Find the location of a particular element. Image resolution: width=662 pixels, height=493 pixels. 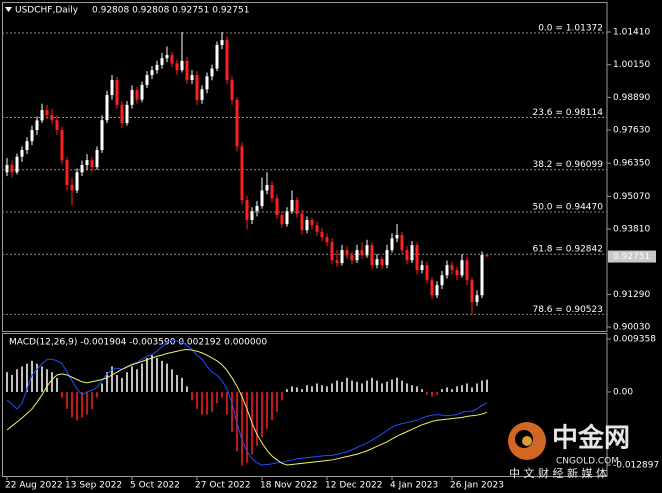

fib-label: 78.6 = 0.90523 is located at coordinates (567, 310).